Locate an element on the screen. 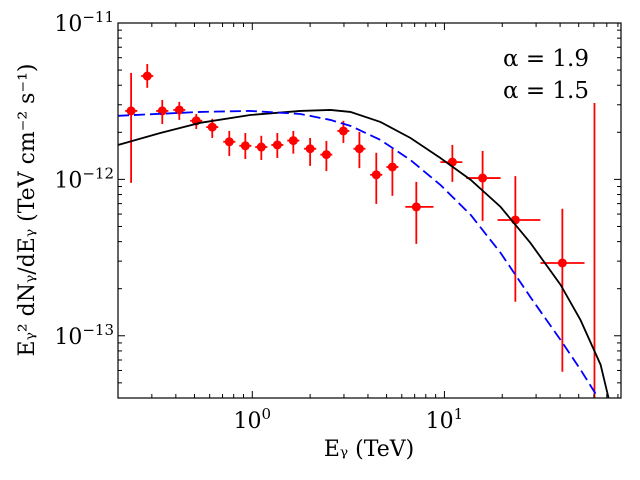  y-tick-label: 10−12 is located at coordinates (84, 178).